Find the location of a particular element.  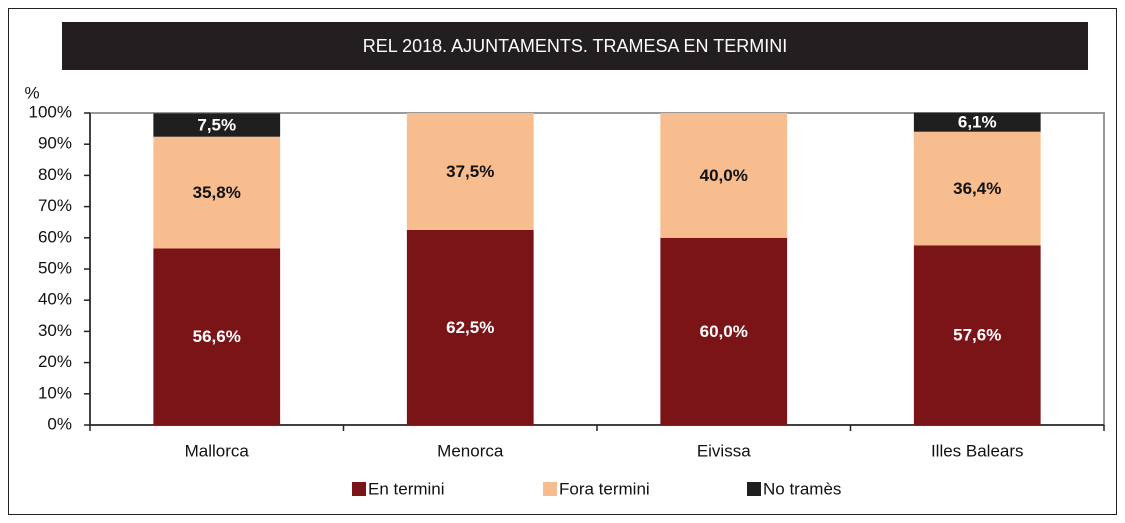

data-label: 6,1% is located at coordinates (977, 122).